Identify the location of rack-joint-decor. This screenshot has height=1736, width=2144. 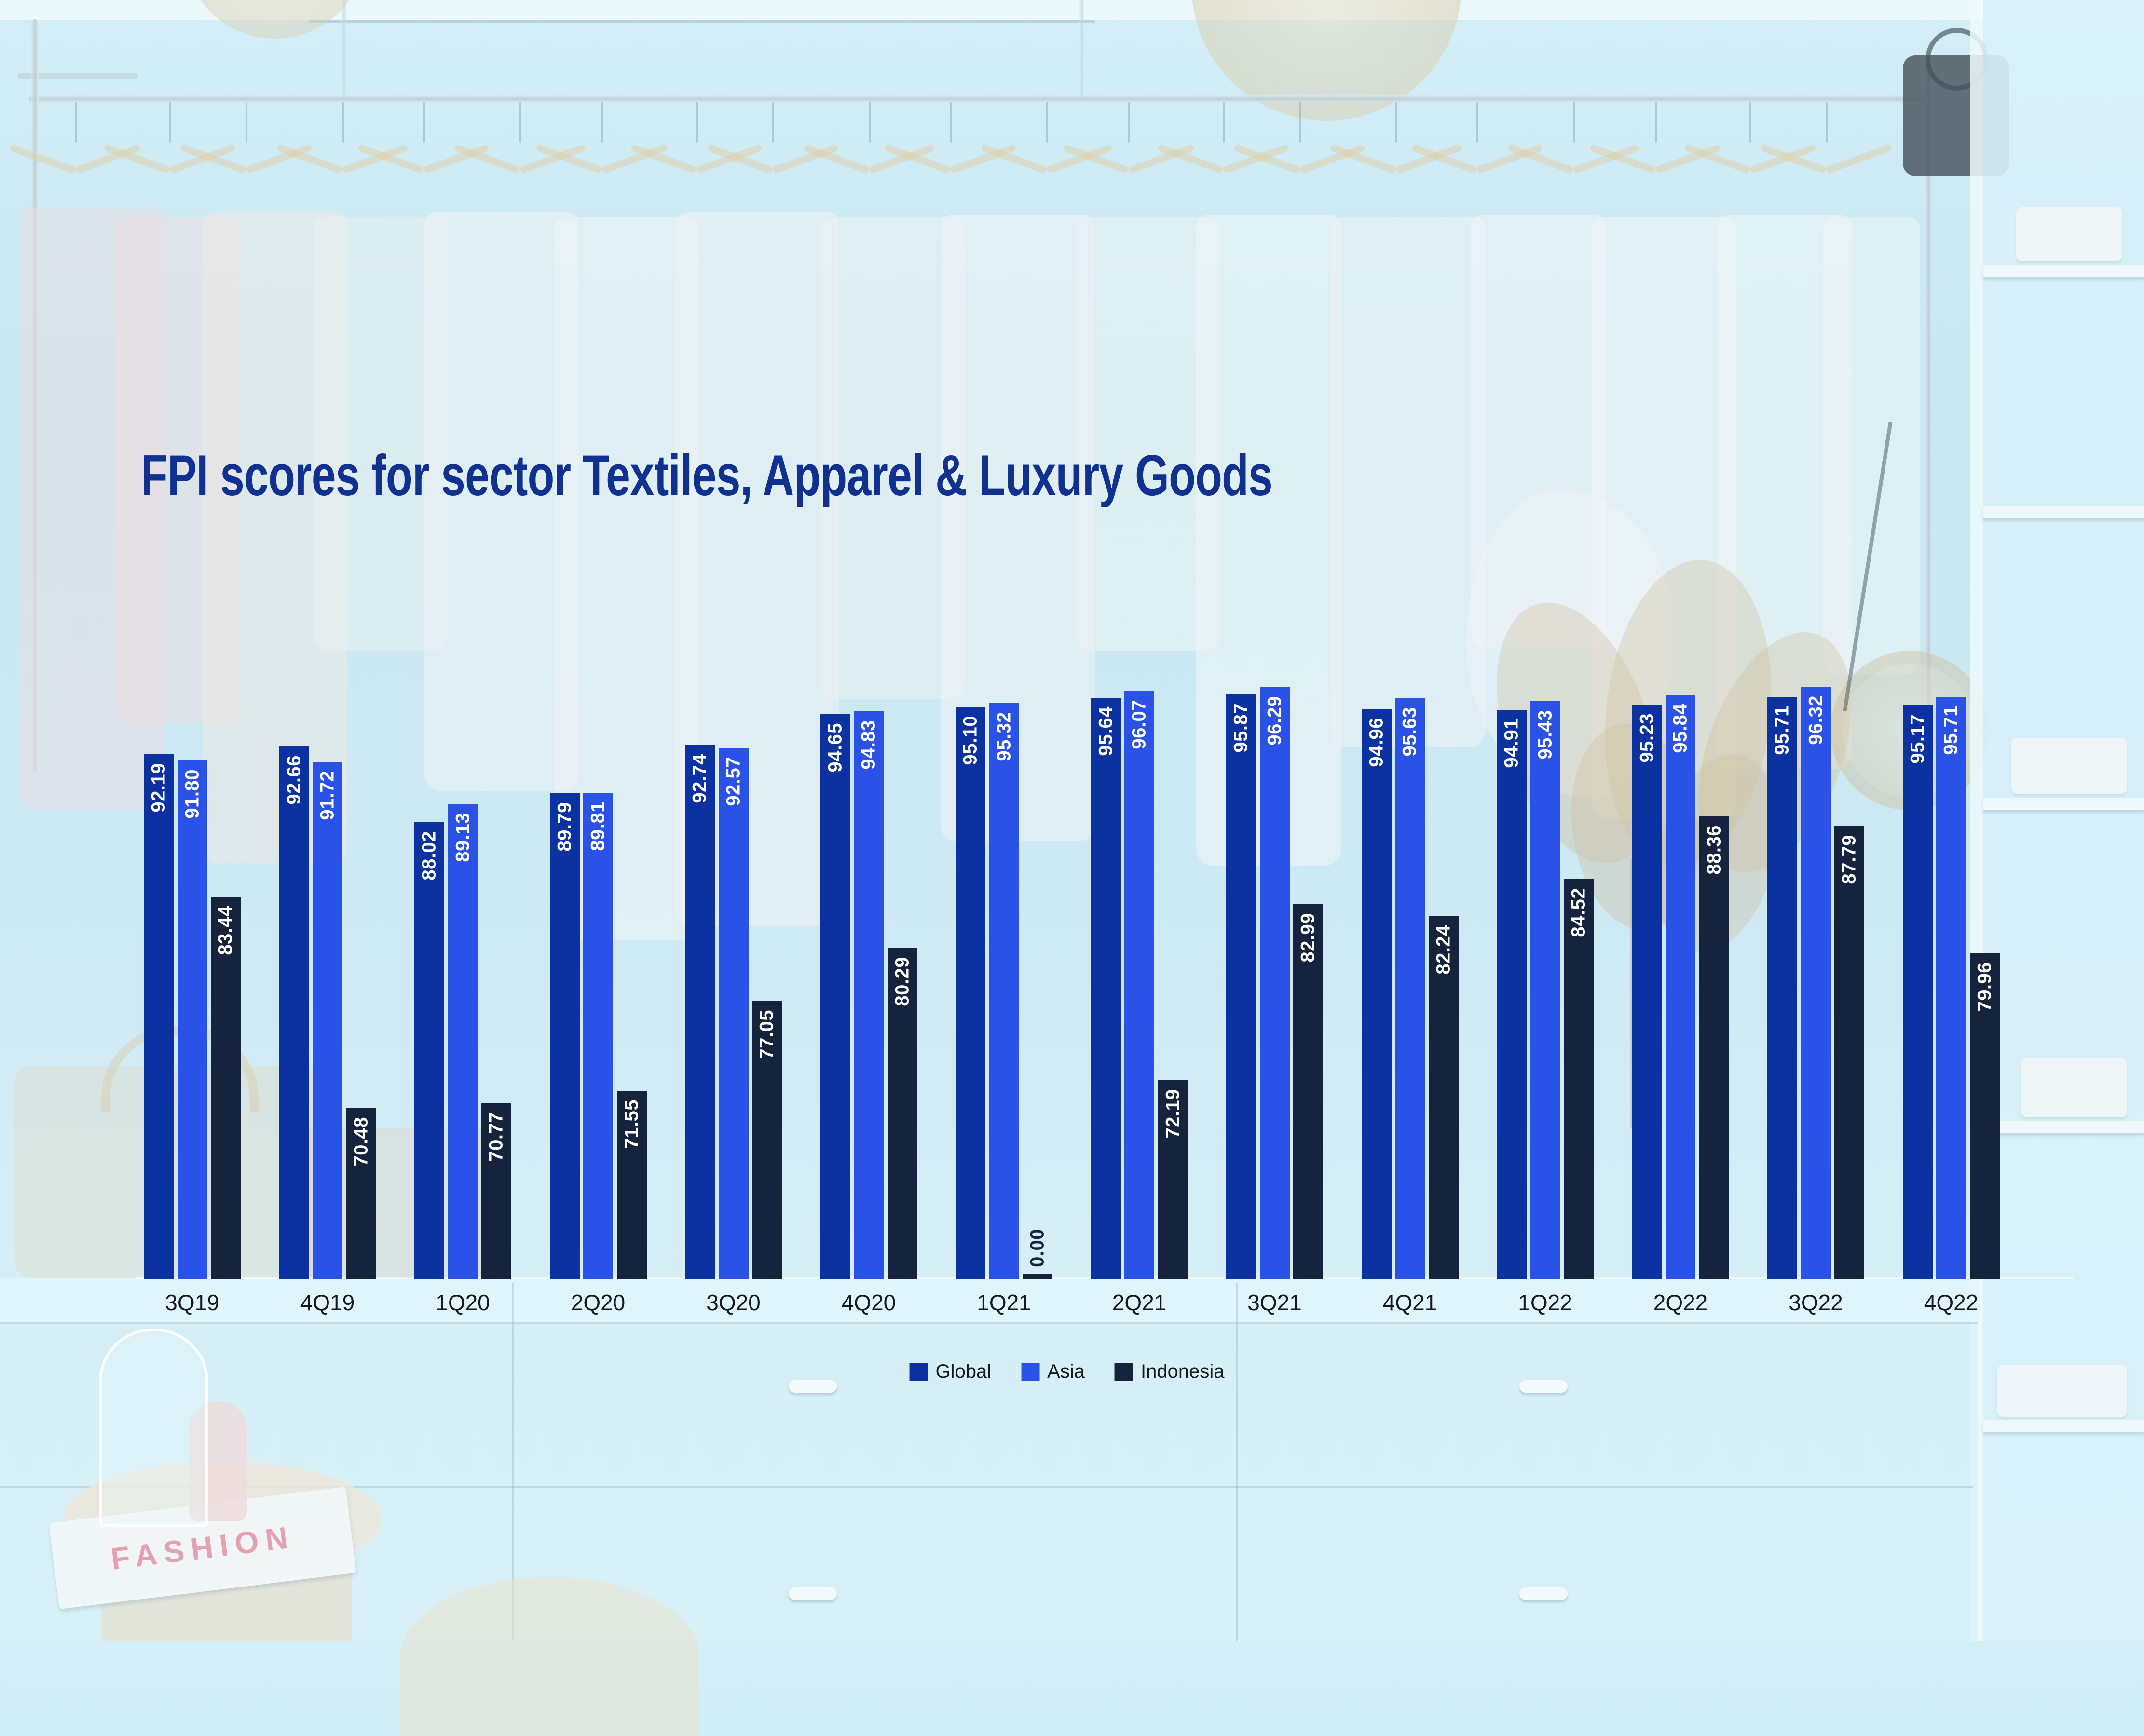
(77, 76).